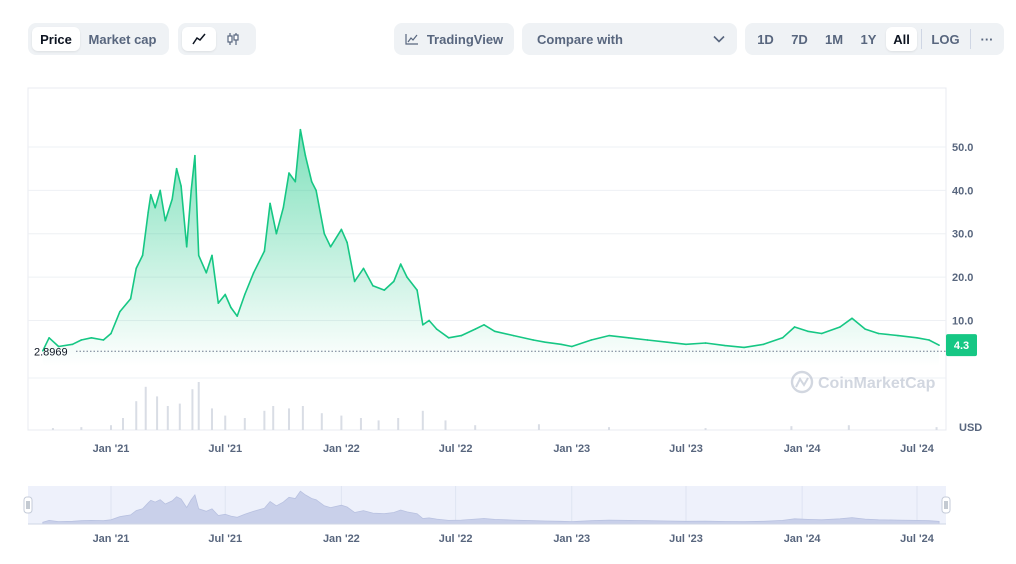 The image size is (1016, 564). I want to click on navigator-x-tick-label: Jul '22, so click(456, 539).